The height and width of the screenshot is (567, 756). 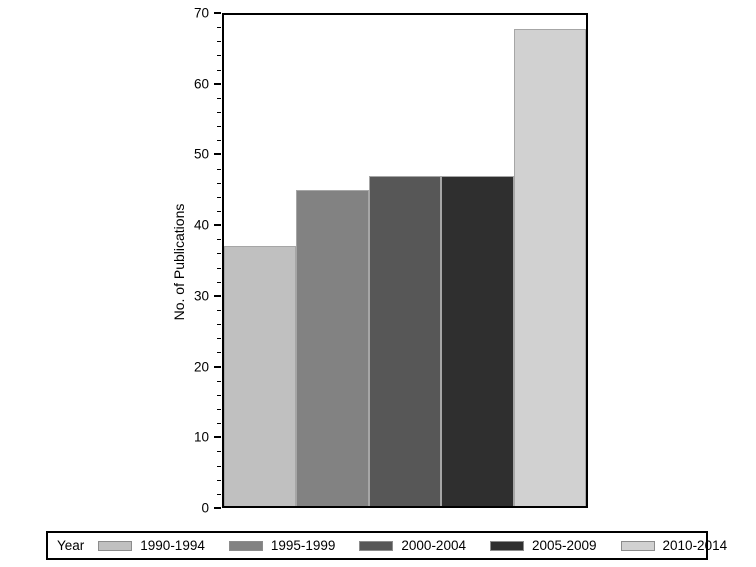 I want to click on y-tick-label-0: 0, so click(x=205, y=508).